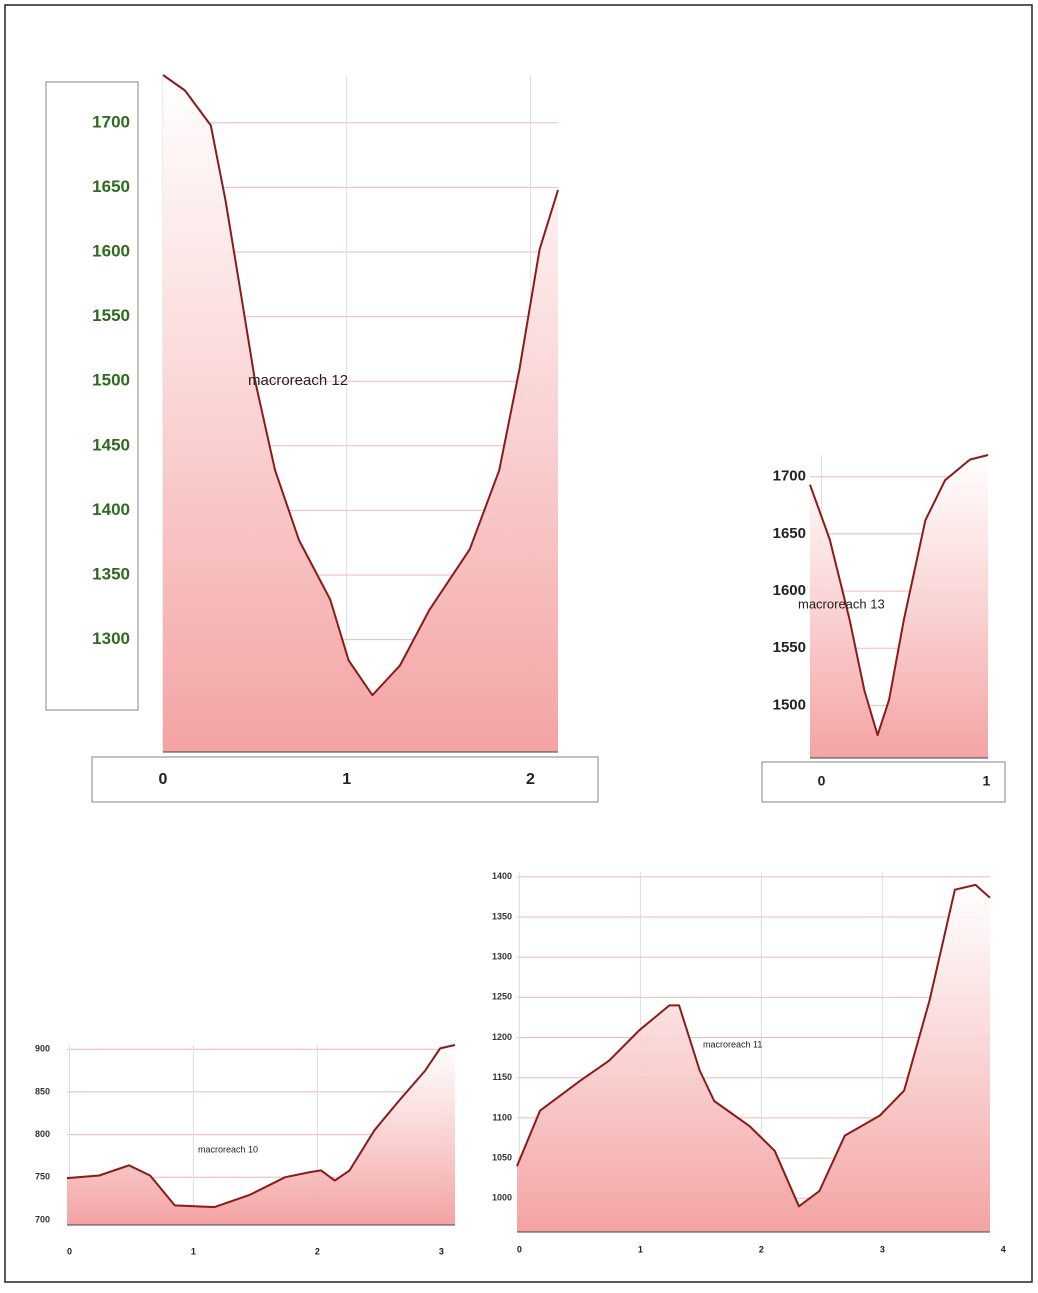 The height and width of the screenshot is (1293, 1038). Describe the element at coordinates (502, 997) in the screenshot. I see `y-tick-label: 1250` at that location.